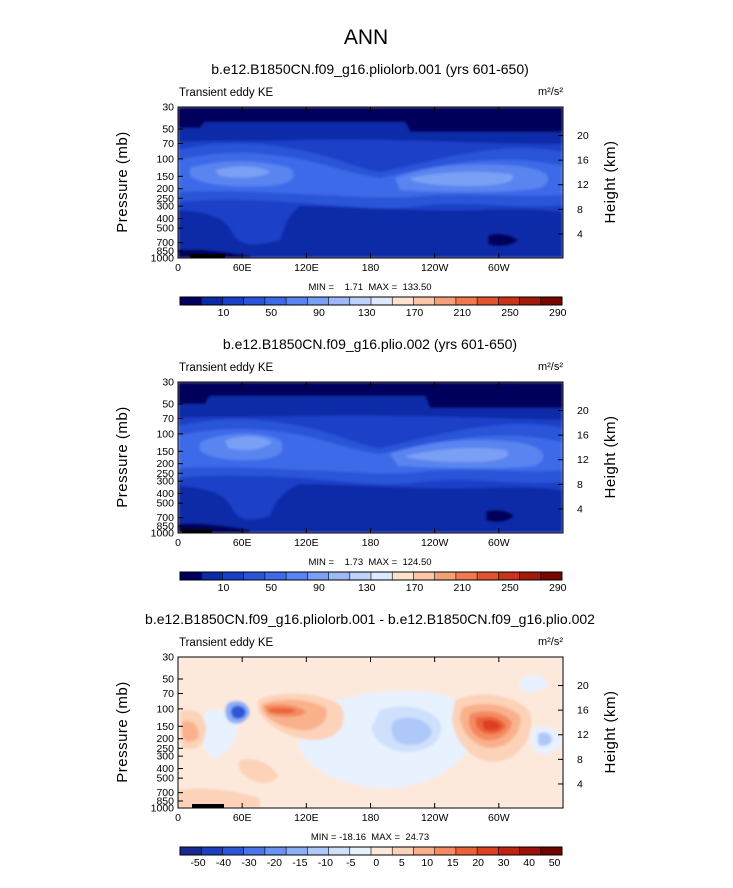 This screenshot has height=888, width=733. What do you see at coordinates (242, 268) in the screenshot?
I see `x-tick-label: 60E` at bounding box center [242, 268].